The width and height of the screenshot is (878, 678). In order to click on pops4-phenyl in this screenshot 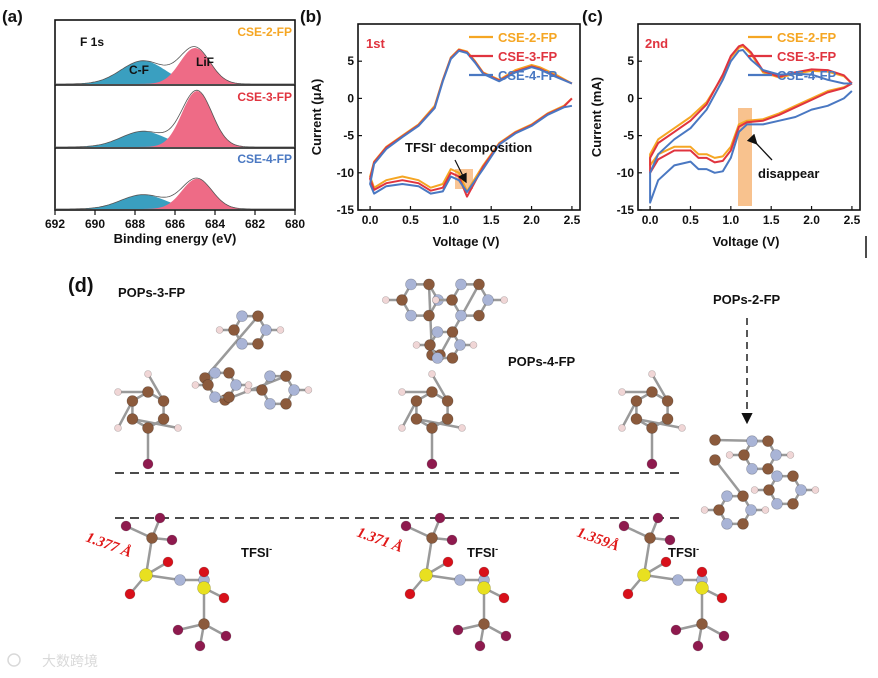, I will do `click(432, 420)`.